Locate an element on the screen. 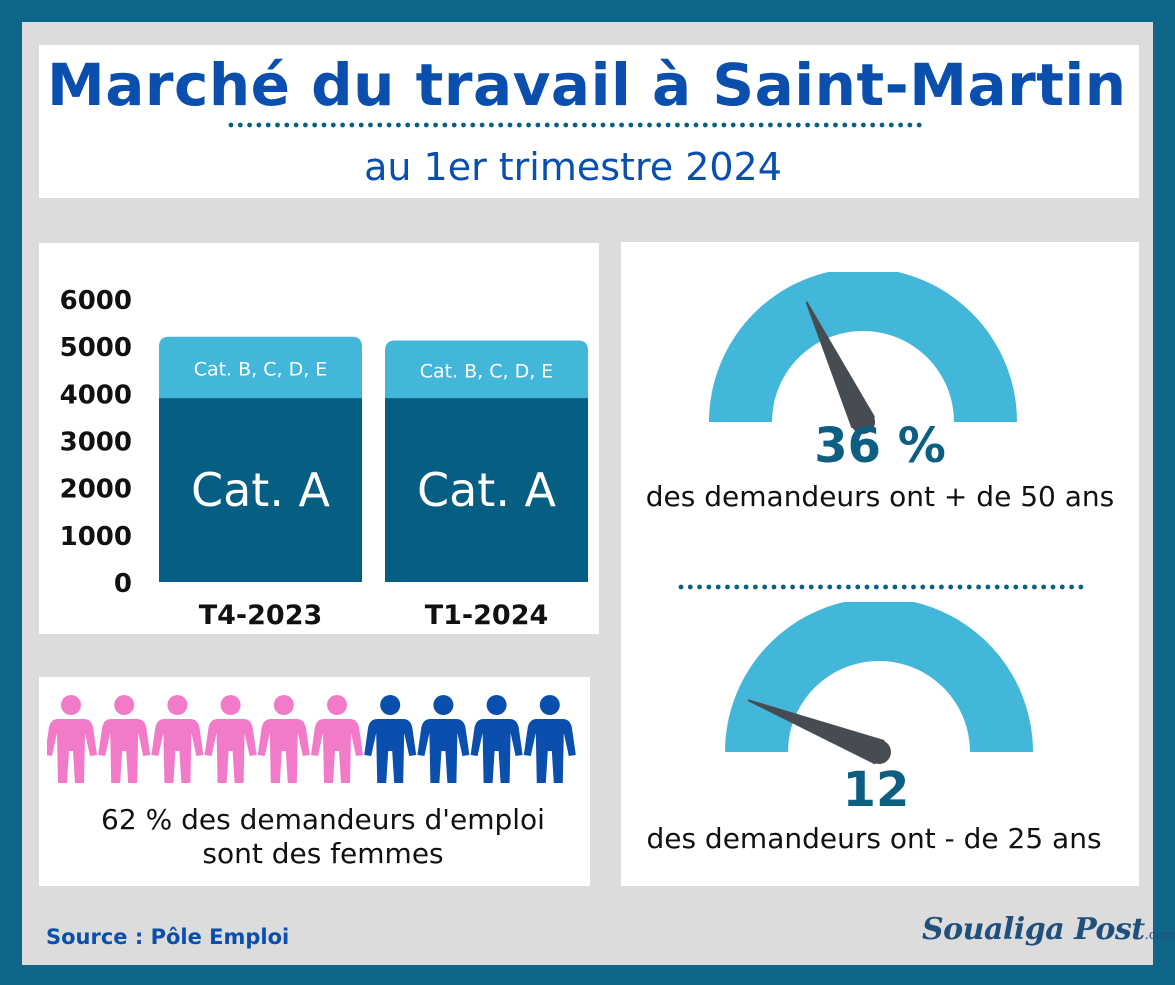 This screenshot has width=1175, height=985. people-icons is located at coordinates (311, 739).